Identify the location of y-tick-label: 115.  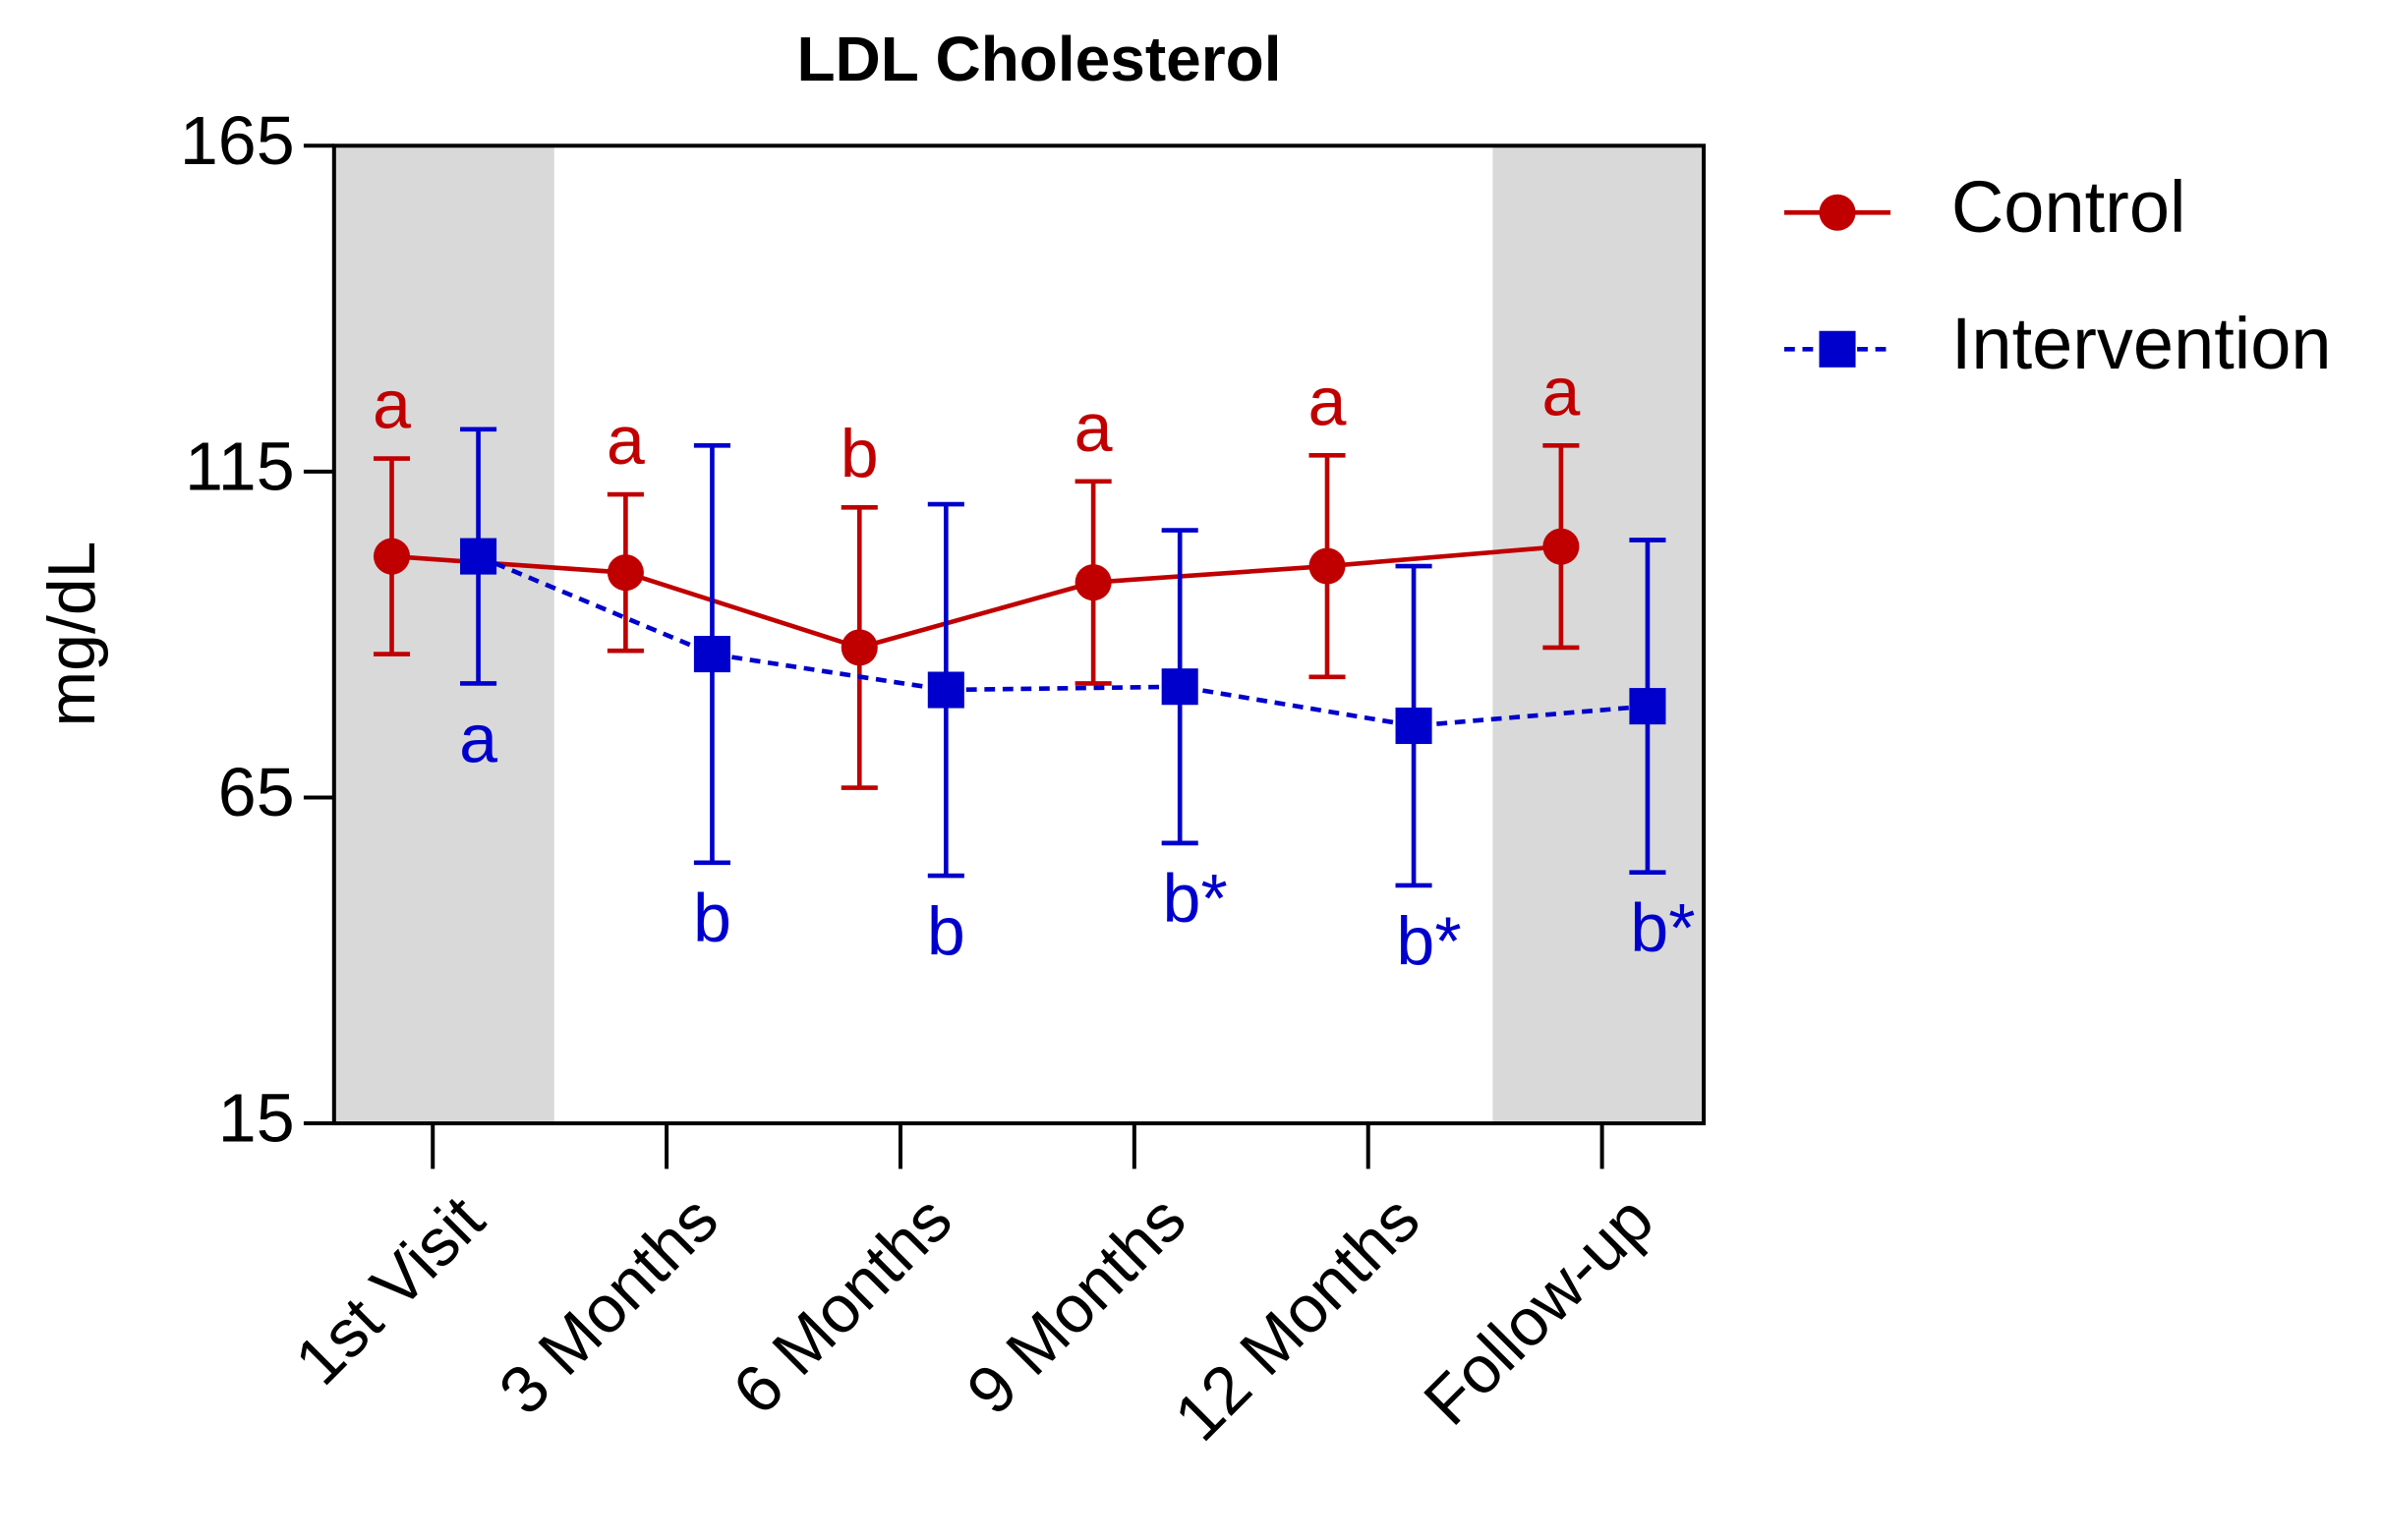
(240, 466).